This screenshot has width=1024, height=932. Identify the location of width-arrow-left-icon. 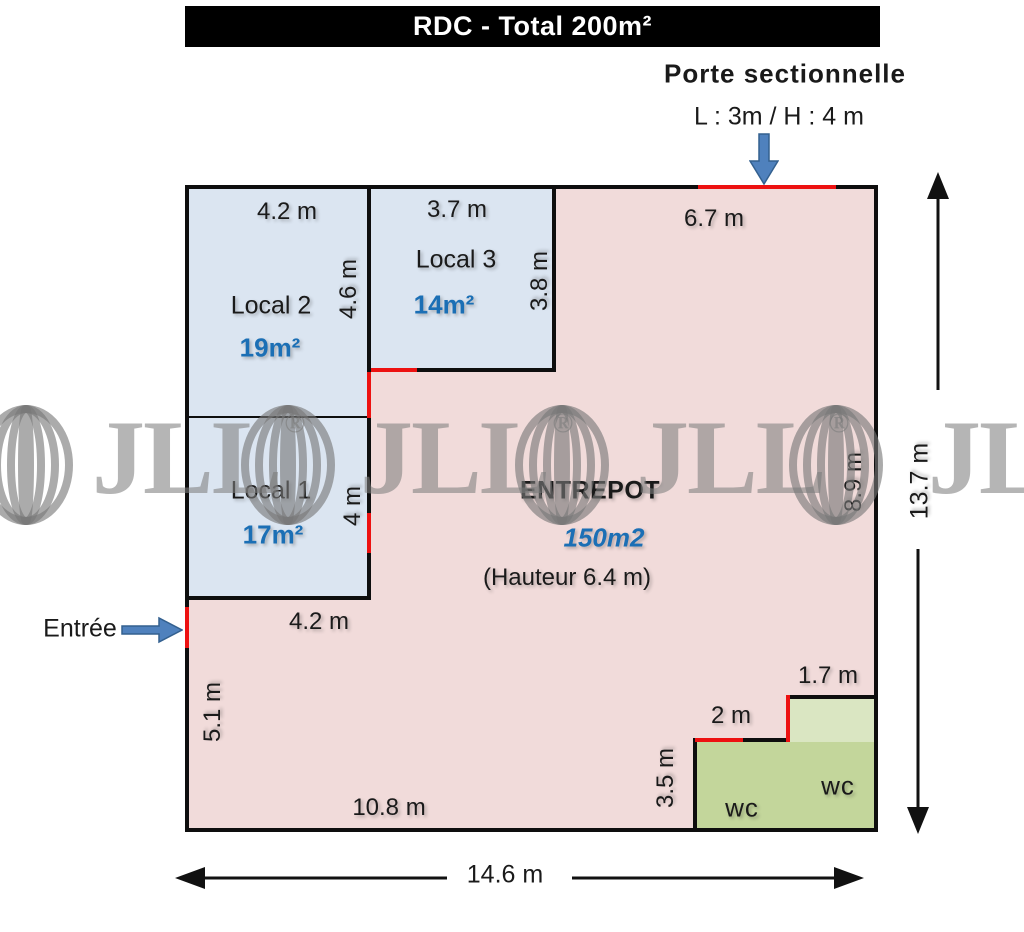
(311, 878).